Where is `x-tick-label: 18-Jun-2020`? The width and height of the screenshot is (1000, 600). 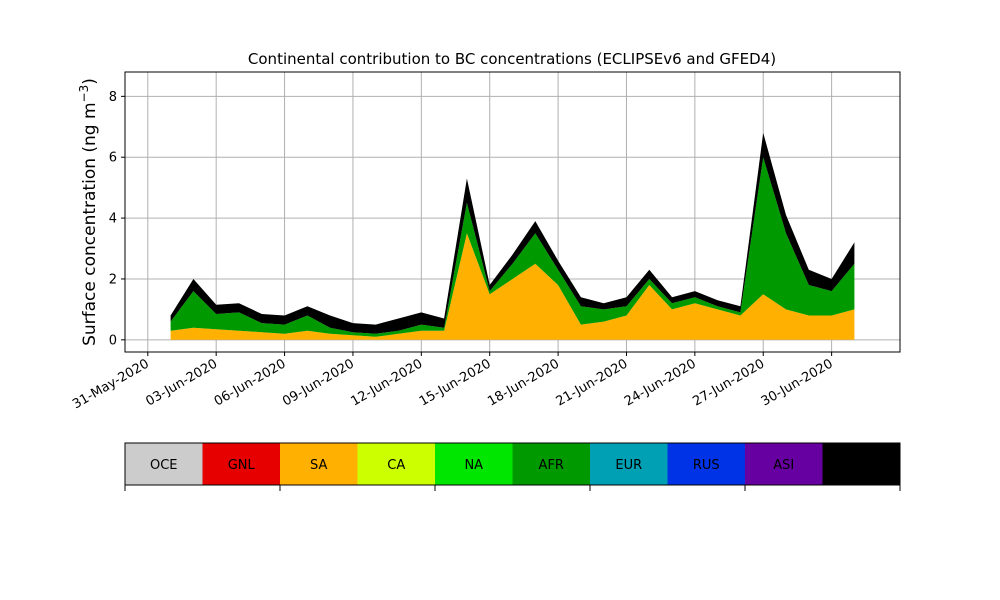
x-tick-label: 18-Jun-2020 is located at coordinates (523, 382).